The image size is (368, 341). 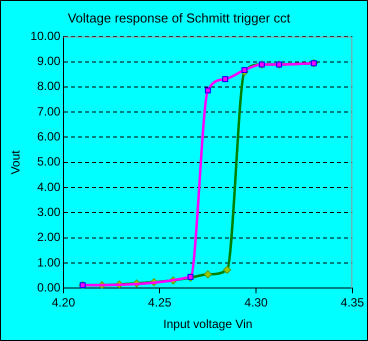 What do you see at coordinates (160, 303) in the screenshot?
I see `x-tick-label: 4.25` at bounding box center [160, 303].